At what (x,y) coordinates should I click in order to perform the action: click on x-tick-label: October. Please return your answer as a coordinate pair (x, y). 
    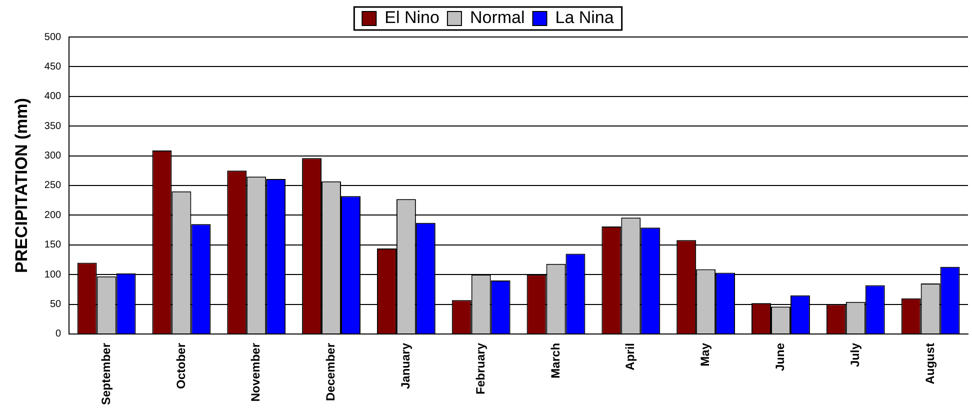
    Looking at the image, I should click on (181, 365).